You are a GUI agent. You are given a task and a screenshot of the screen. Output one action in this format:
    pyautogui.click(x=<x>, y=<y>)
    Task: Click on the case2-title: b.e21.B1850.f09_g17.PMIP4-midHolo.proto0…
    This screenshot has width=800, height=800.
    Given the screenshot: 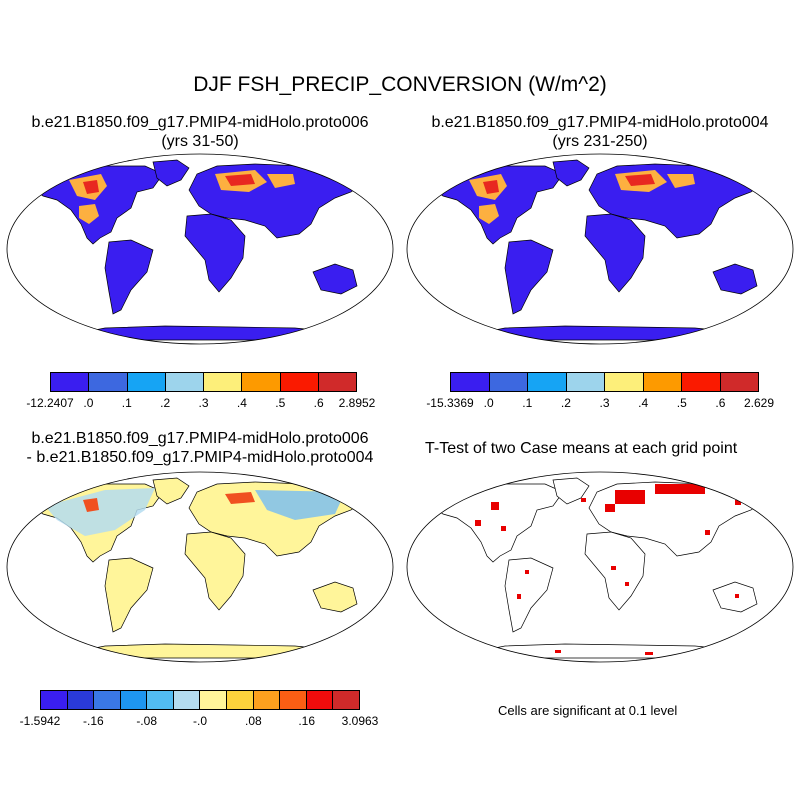 What is the action you would take?
    pyautogui.click(x=600, y=132)
    